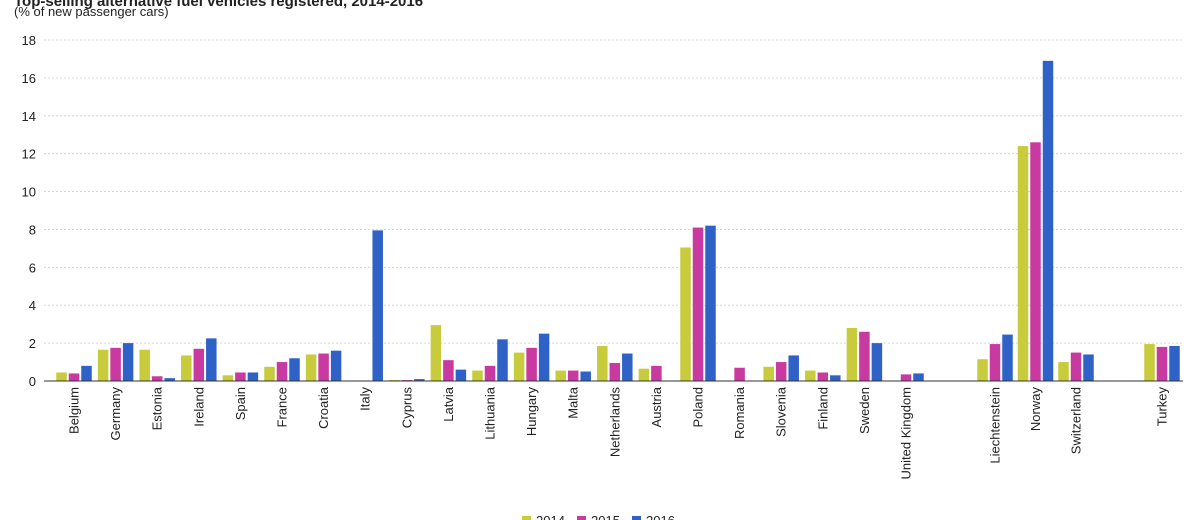  Describe the element at coordinates (573, 402) in the screenshot. I see `x-tick-label: Malta` at that location.